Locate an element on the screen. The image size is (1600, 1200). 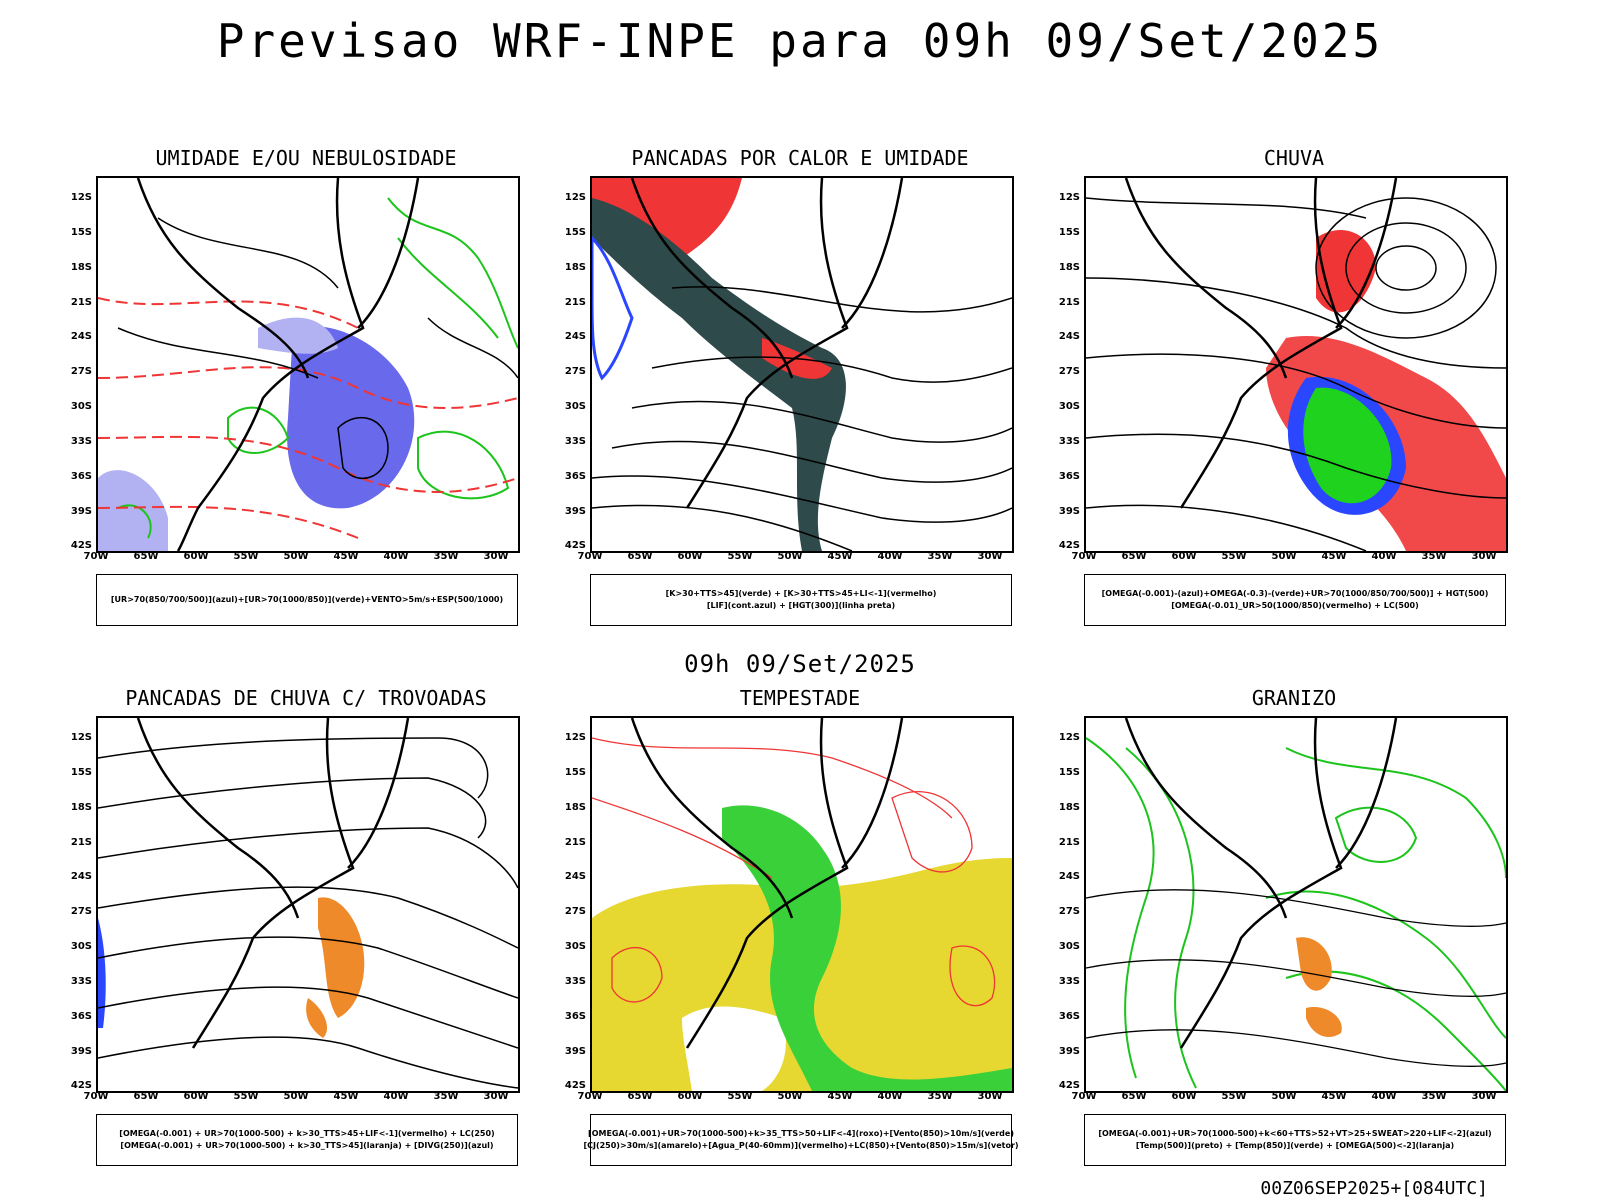
panel-title: CHUVA is located at coordinates (1294, 158).